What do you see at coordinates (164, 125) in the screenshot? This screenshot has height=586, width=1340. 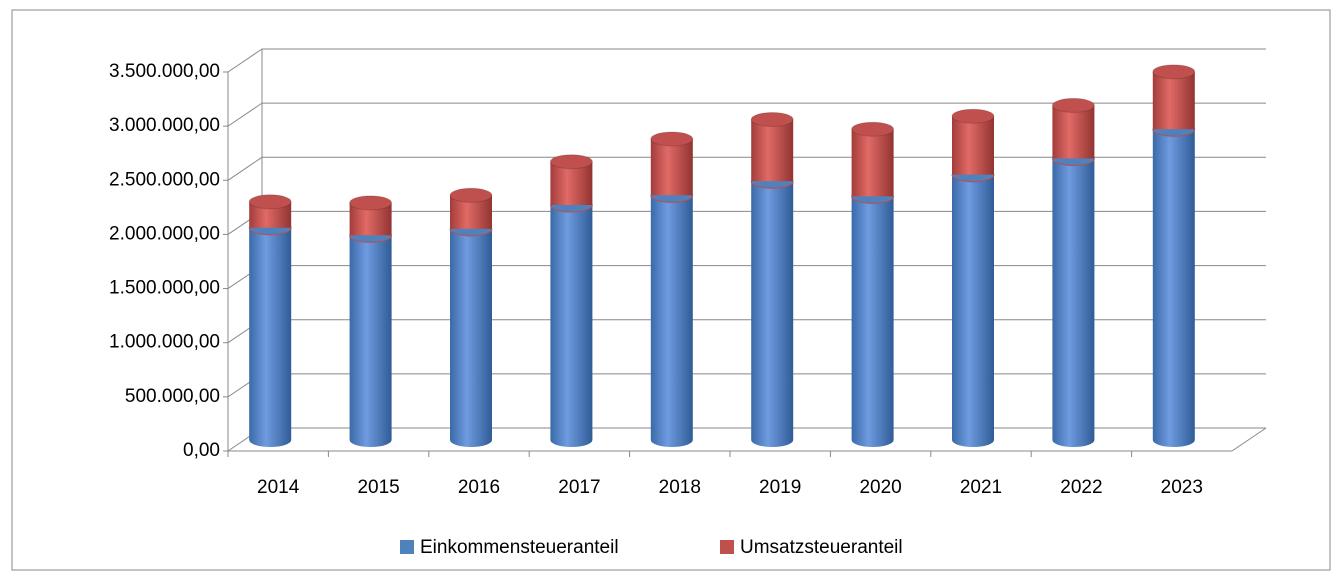 I see `y-tick-label: 3.000.000,00` at bounding box center [164, 125].